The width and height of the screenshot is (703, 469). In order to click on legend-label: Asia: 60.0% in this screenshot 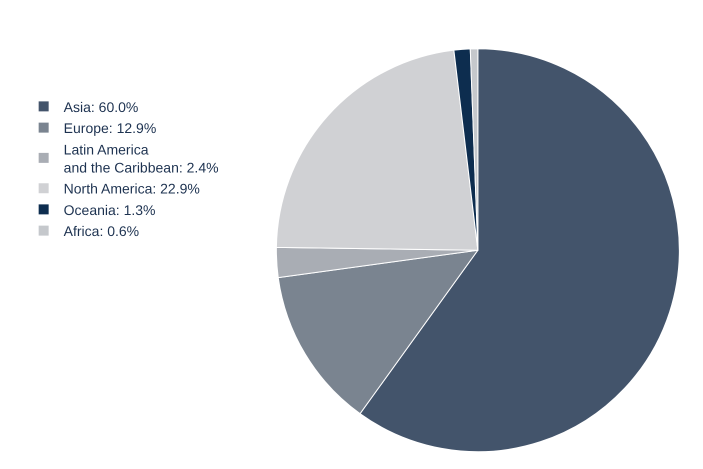, I will do `click(101, 106)`.